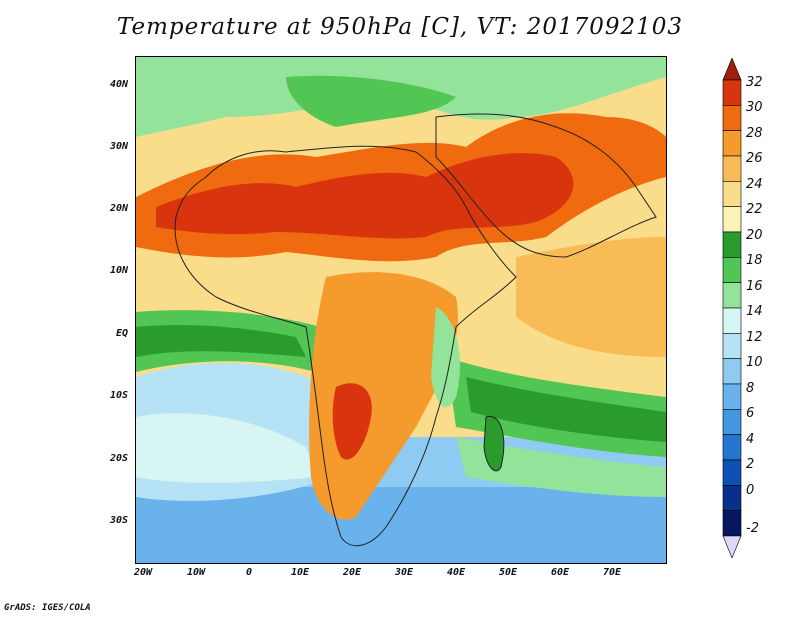  What do you see at coordinates (754, 362) in the screenshot?
I see `colorbar-label: 10` at bounding box center [754, 362].